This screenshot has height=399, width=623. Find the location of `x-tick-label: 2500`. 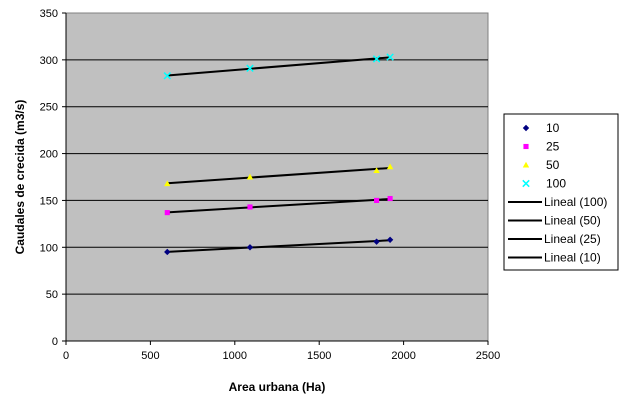

x-tick-label: 2500 is located at coordinates (488, 356).